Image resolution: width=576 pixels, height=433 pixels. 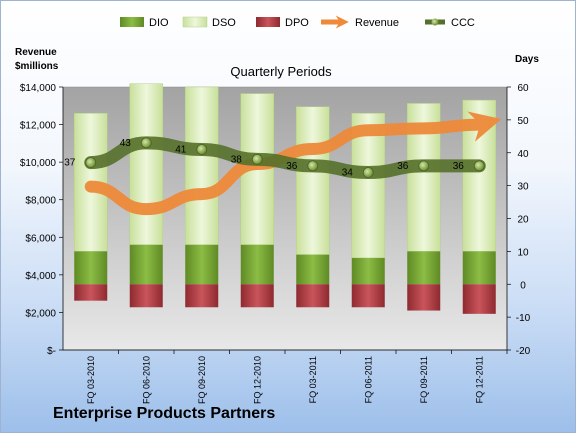 I want to click on y-left-tick-label: $-, so click(x=51, y=351).